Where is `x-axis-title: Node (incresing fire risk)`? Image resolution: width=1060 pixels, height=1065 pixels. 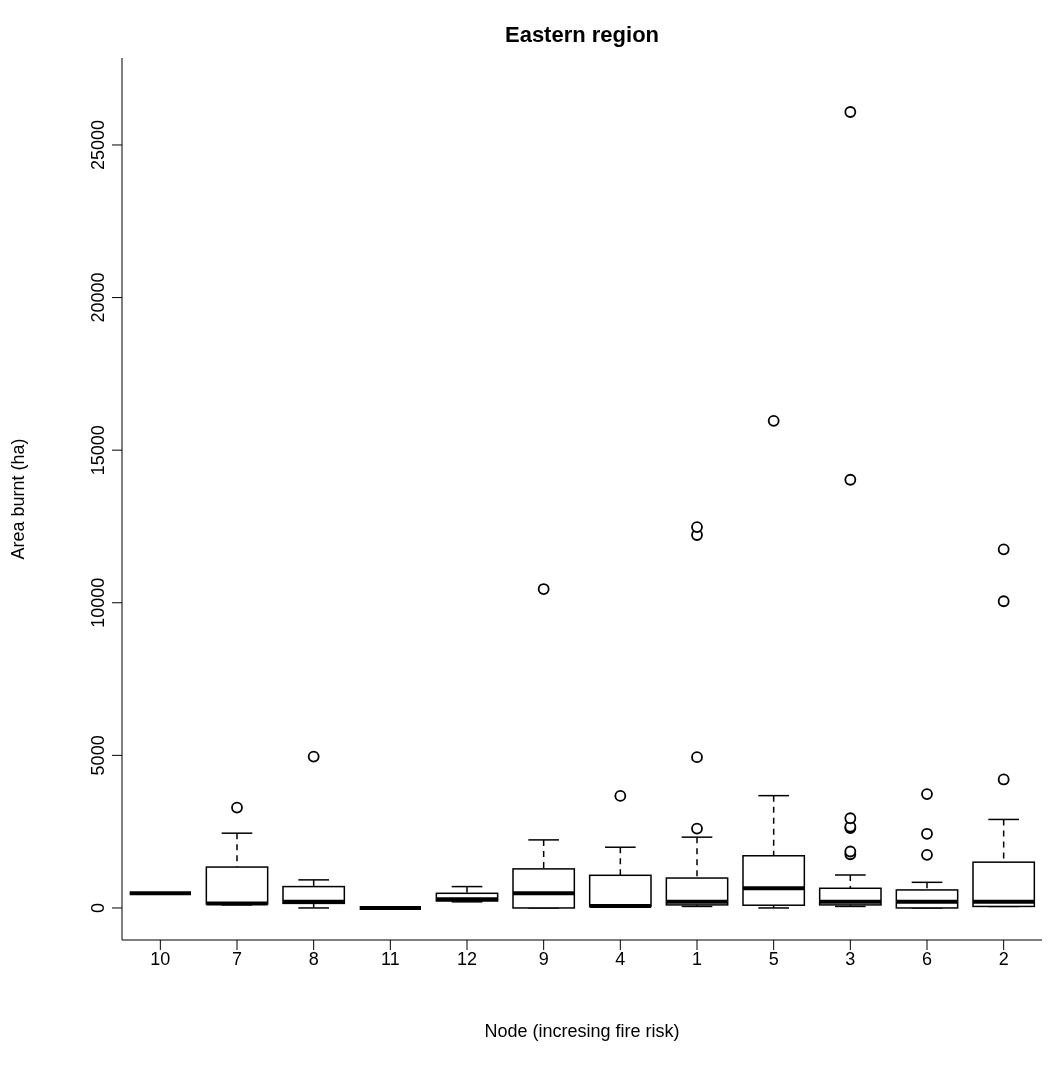 x-axis-title: Node (incresing fire risk) is located at coordinates (582, 1031).